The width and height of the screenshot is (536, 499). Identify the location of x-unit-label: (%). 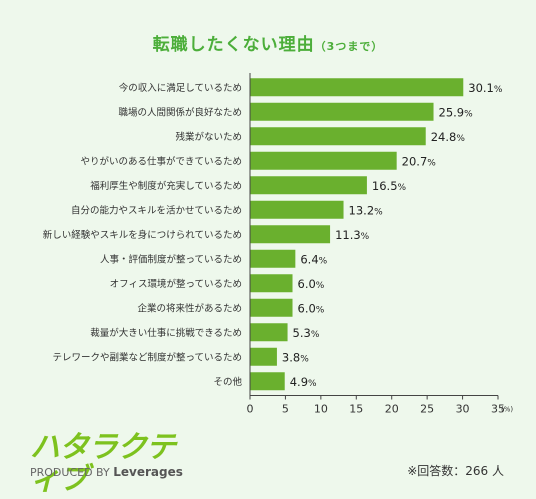
(507, 410).